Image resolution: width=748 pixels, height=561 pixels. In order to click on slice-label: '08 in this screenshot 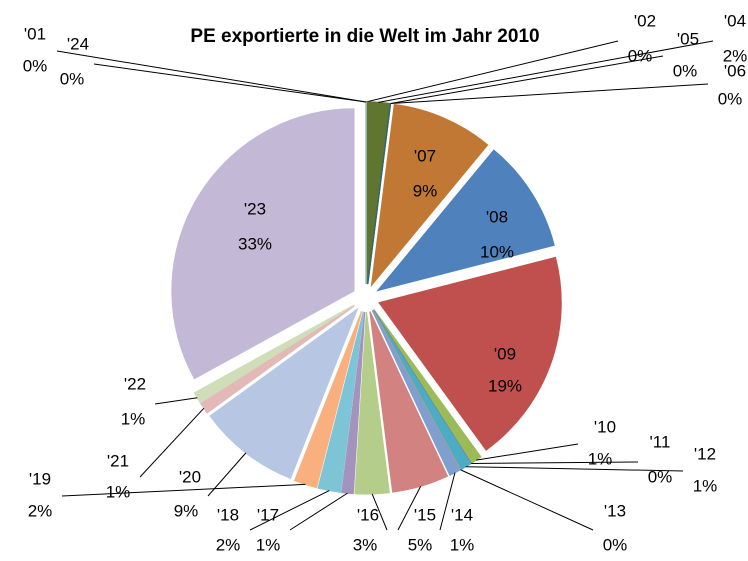, I will do `click(497, 216)`.